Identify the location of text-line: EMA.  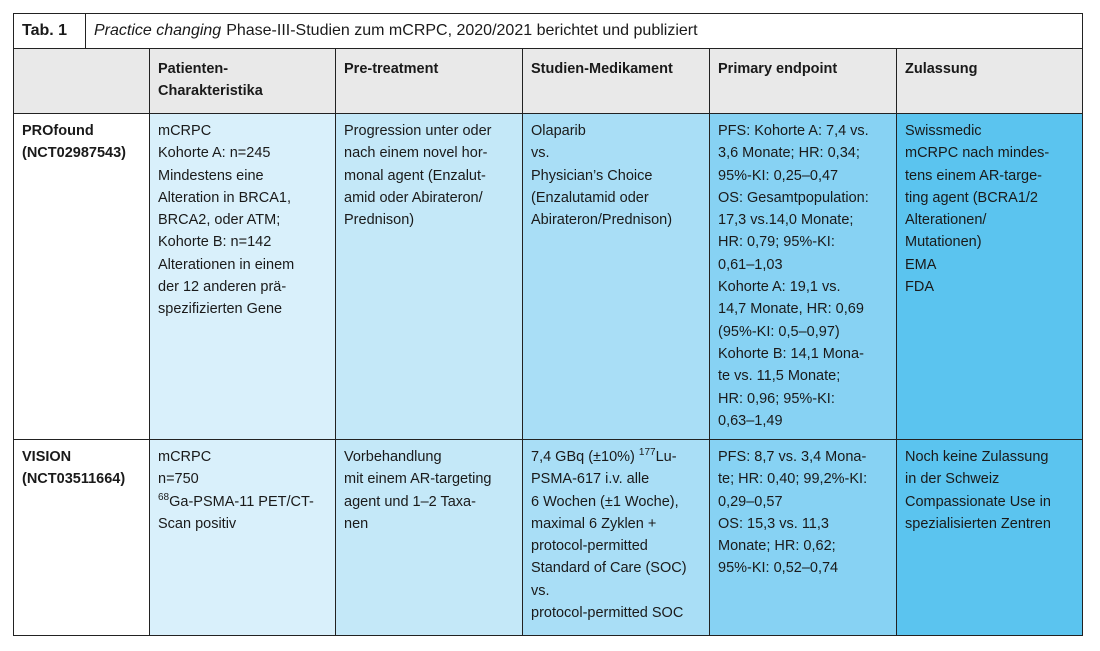
(921, 264).